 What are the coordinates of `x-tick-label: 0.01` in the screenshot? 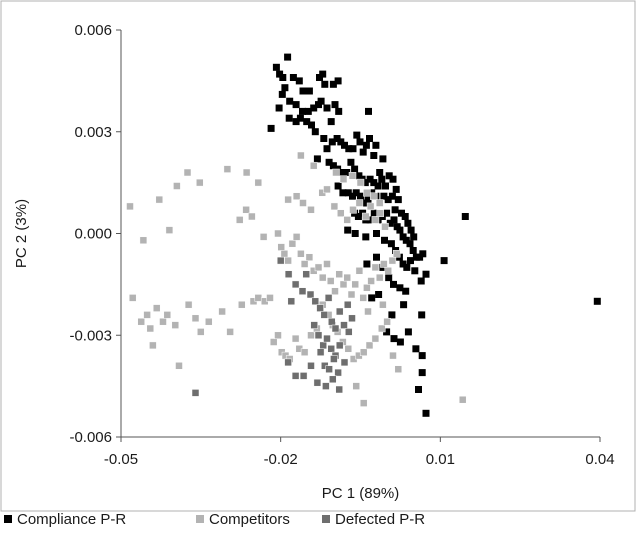 It's located at (440, 459).